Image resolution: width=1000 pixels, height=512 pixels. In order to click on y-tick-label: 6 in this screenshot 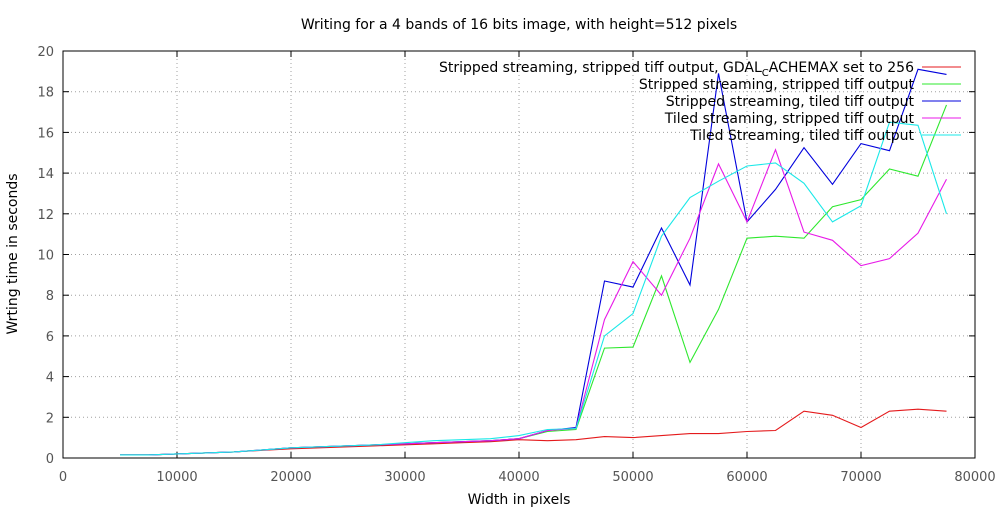, I will do `click(50, 337)`.